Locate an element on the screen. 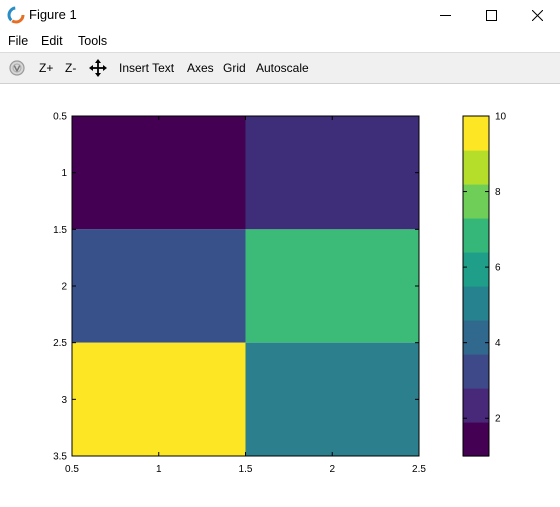  y-tick-label: 3 is located at coordinates (64, 400).